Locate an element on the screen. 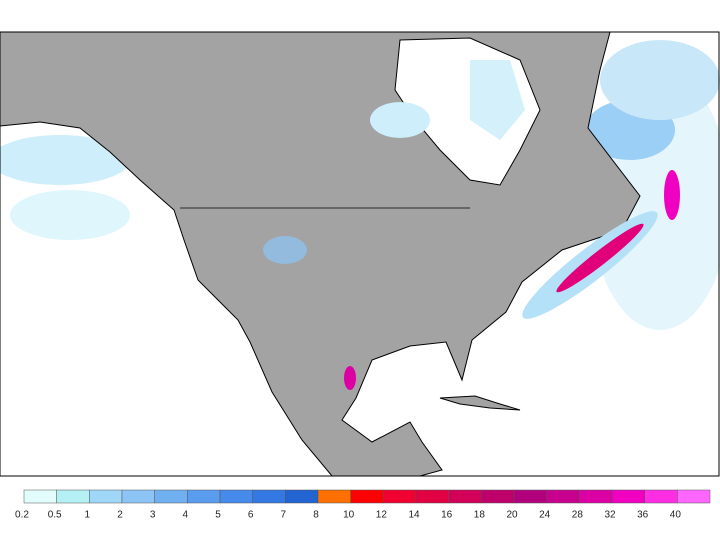  legend-label: 2 is located at coordinates (120, 515).